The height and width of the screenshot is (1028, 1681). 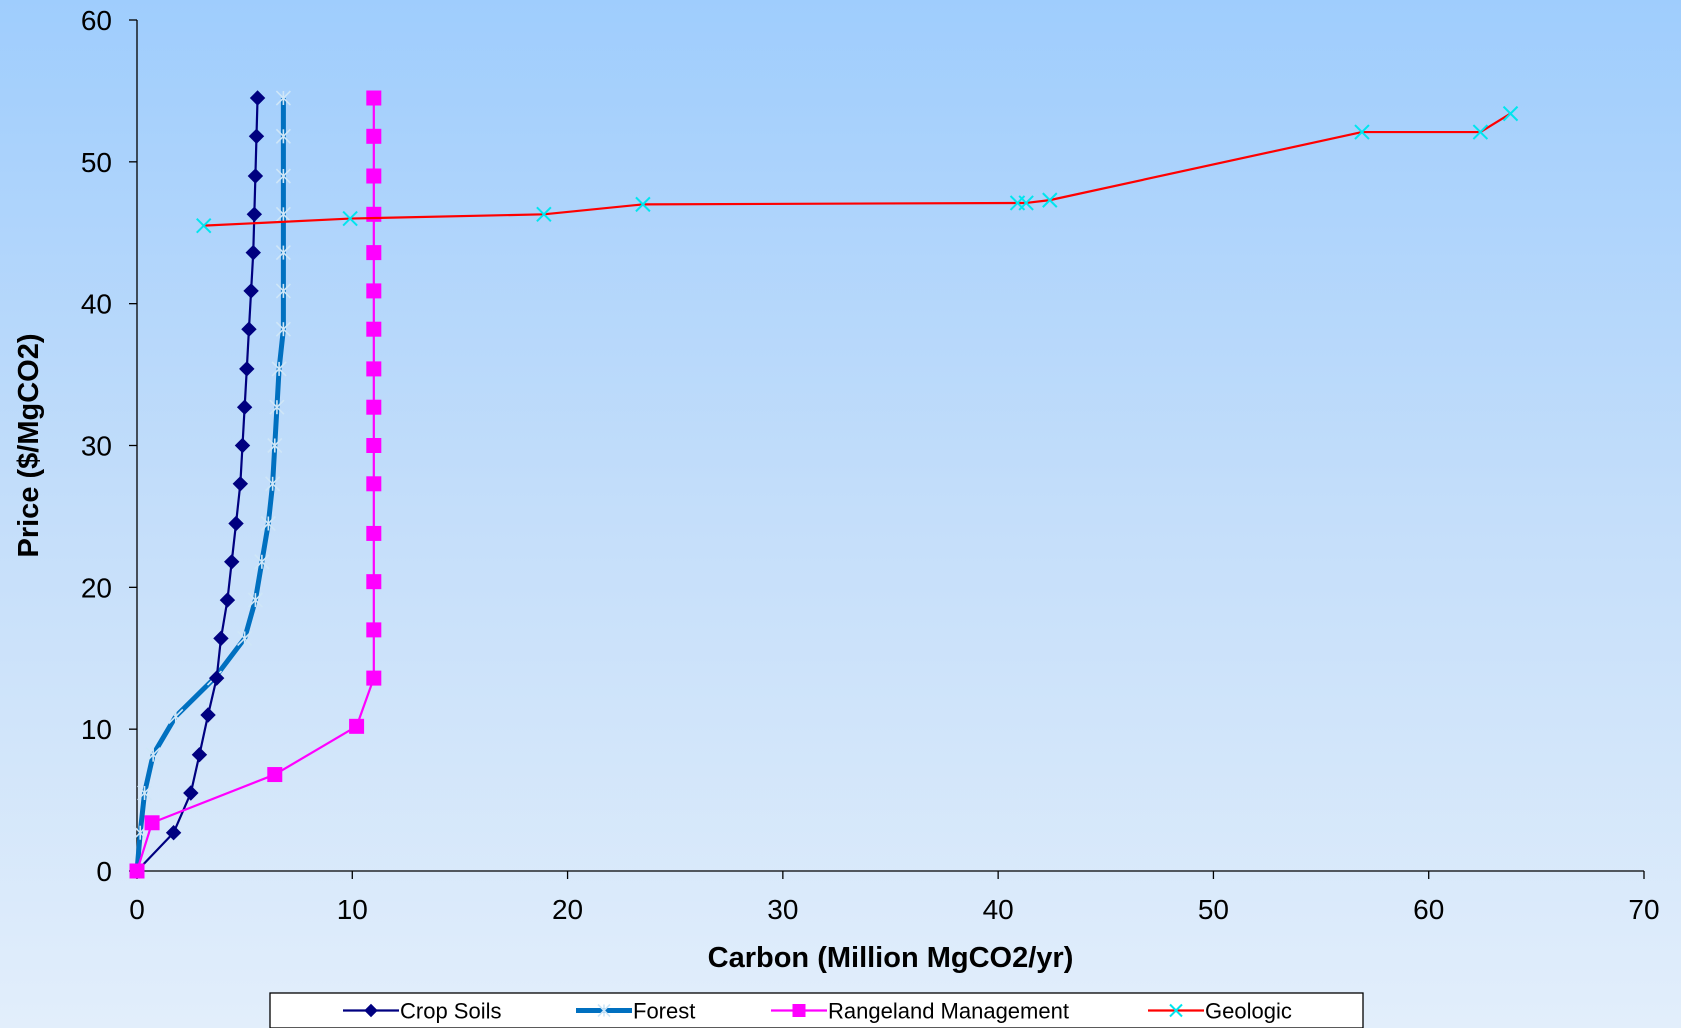 I want to click on series-rangeland-management, so click(x=255, y=484).